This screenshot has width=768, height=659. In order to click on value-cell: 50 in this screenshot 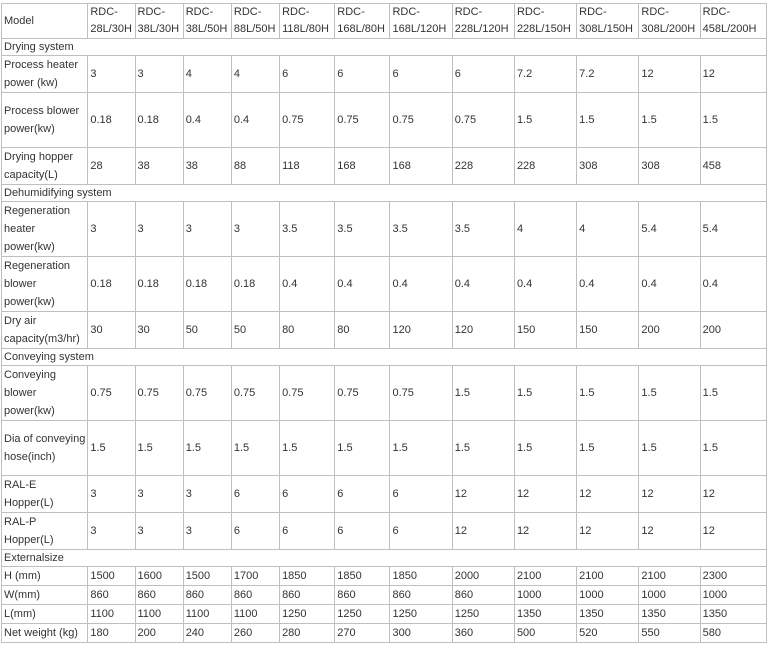, I will do `click(255, 330)`.